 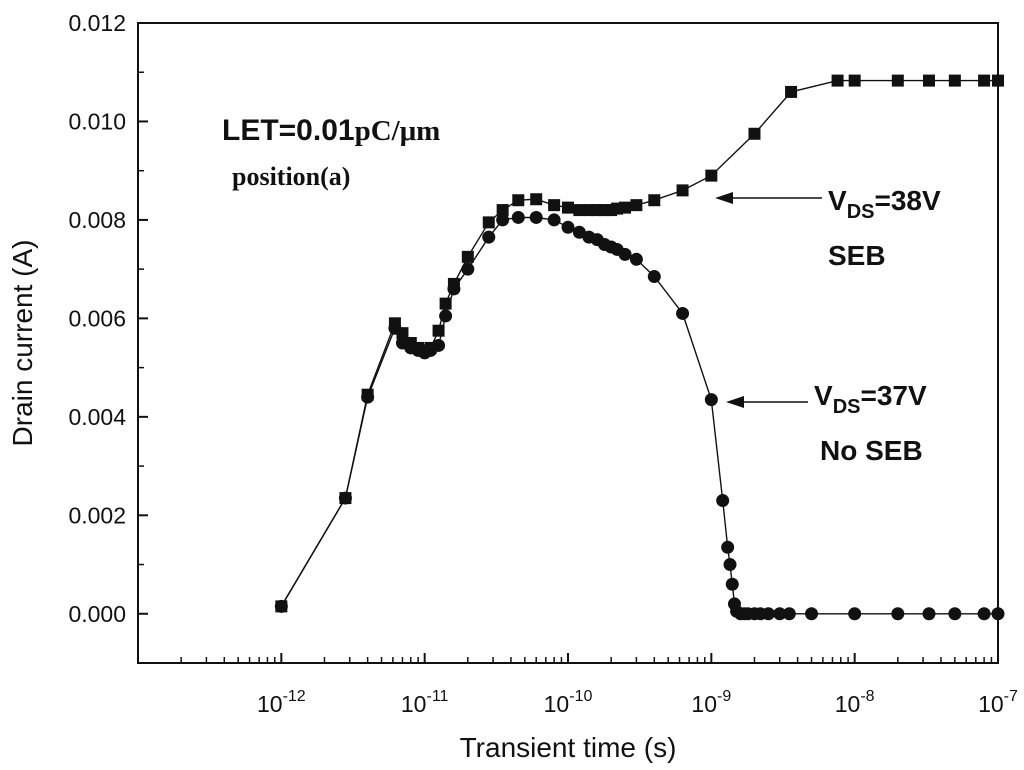 I want to click on vds38-desc: SEB, so click(x=857, y=255).